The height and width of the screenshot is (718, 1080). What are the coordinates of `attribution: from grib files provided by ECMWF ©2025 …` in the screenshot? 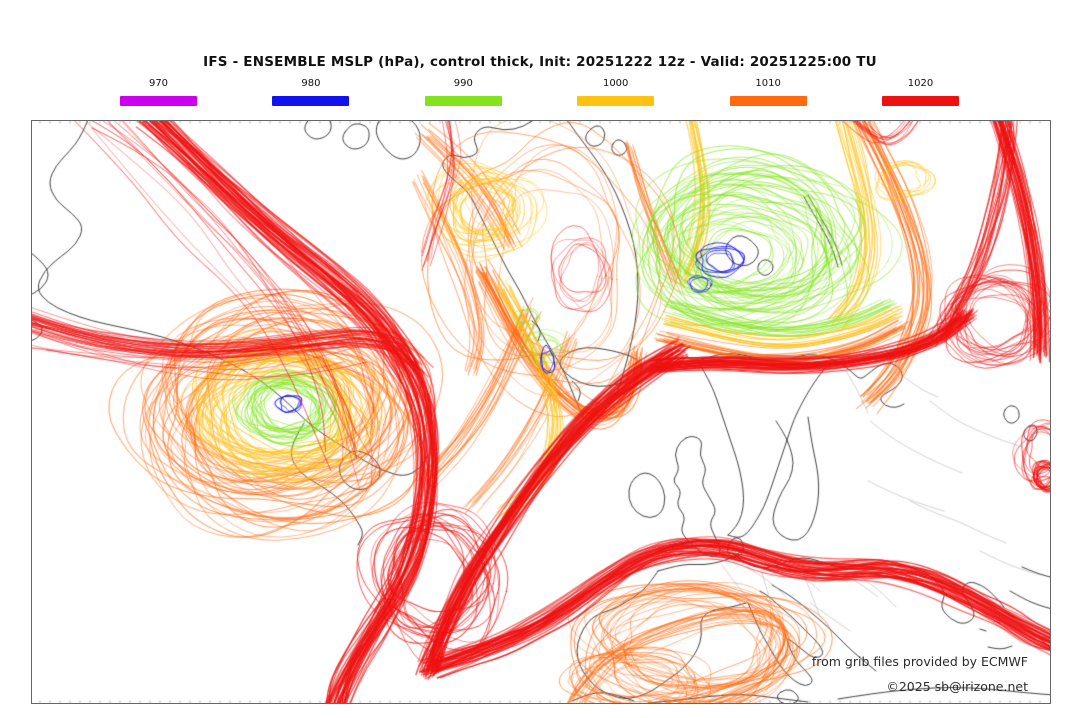 It's located at (920, 674).